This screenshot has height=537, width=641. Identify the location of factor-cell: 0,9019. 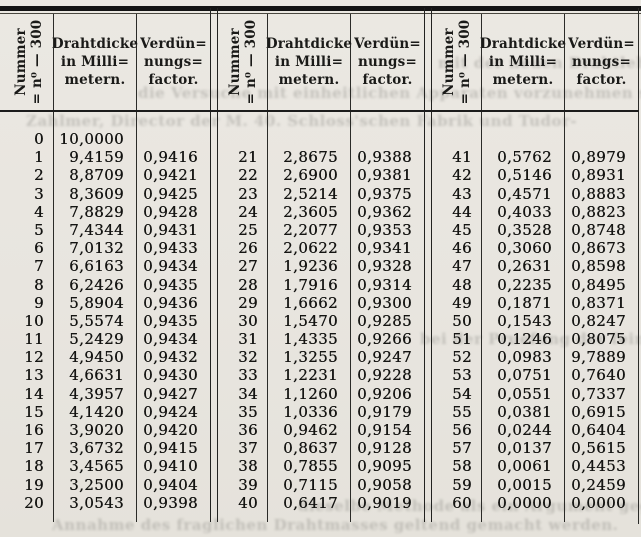
(384, 502).